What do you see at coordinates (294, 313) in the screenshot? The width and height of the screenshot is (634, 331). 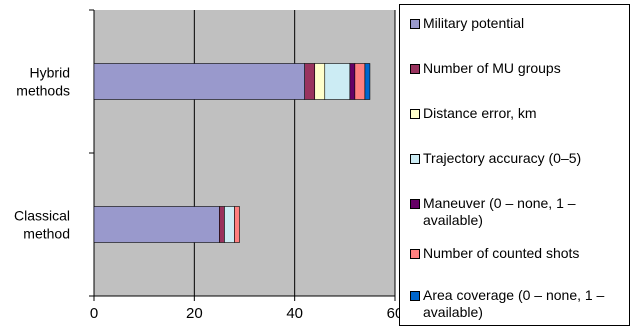 I see `x-tick-label: 40` at bounding box center [294, 313].